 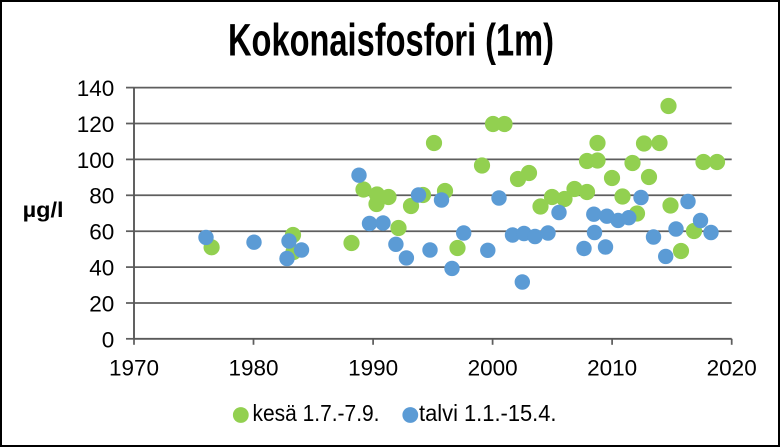 What do you see at coordinates (316, 413) in the screenshot?
I see `svg-text: kesä 1.7.-7.9.` at bounding box center [316, 413].